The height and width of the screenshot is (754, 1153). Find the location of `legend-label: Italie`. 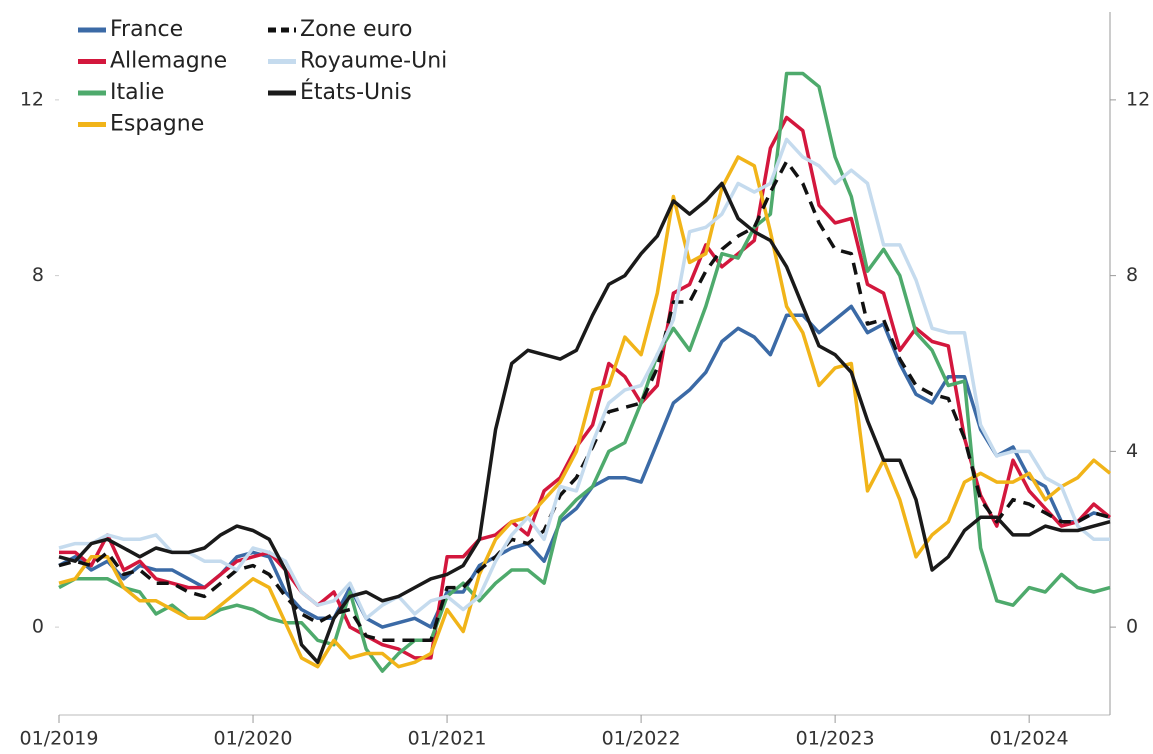

legend-label: Italie is located at coordinates (137, 92).